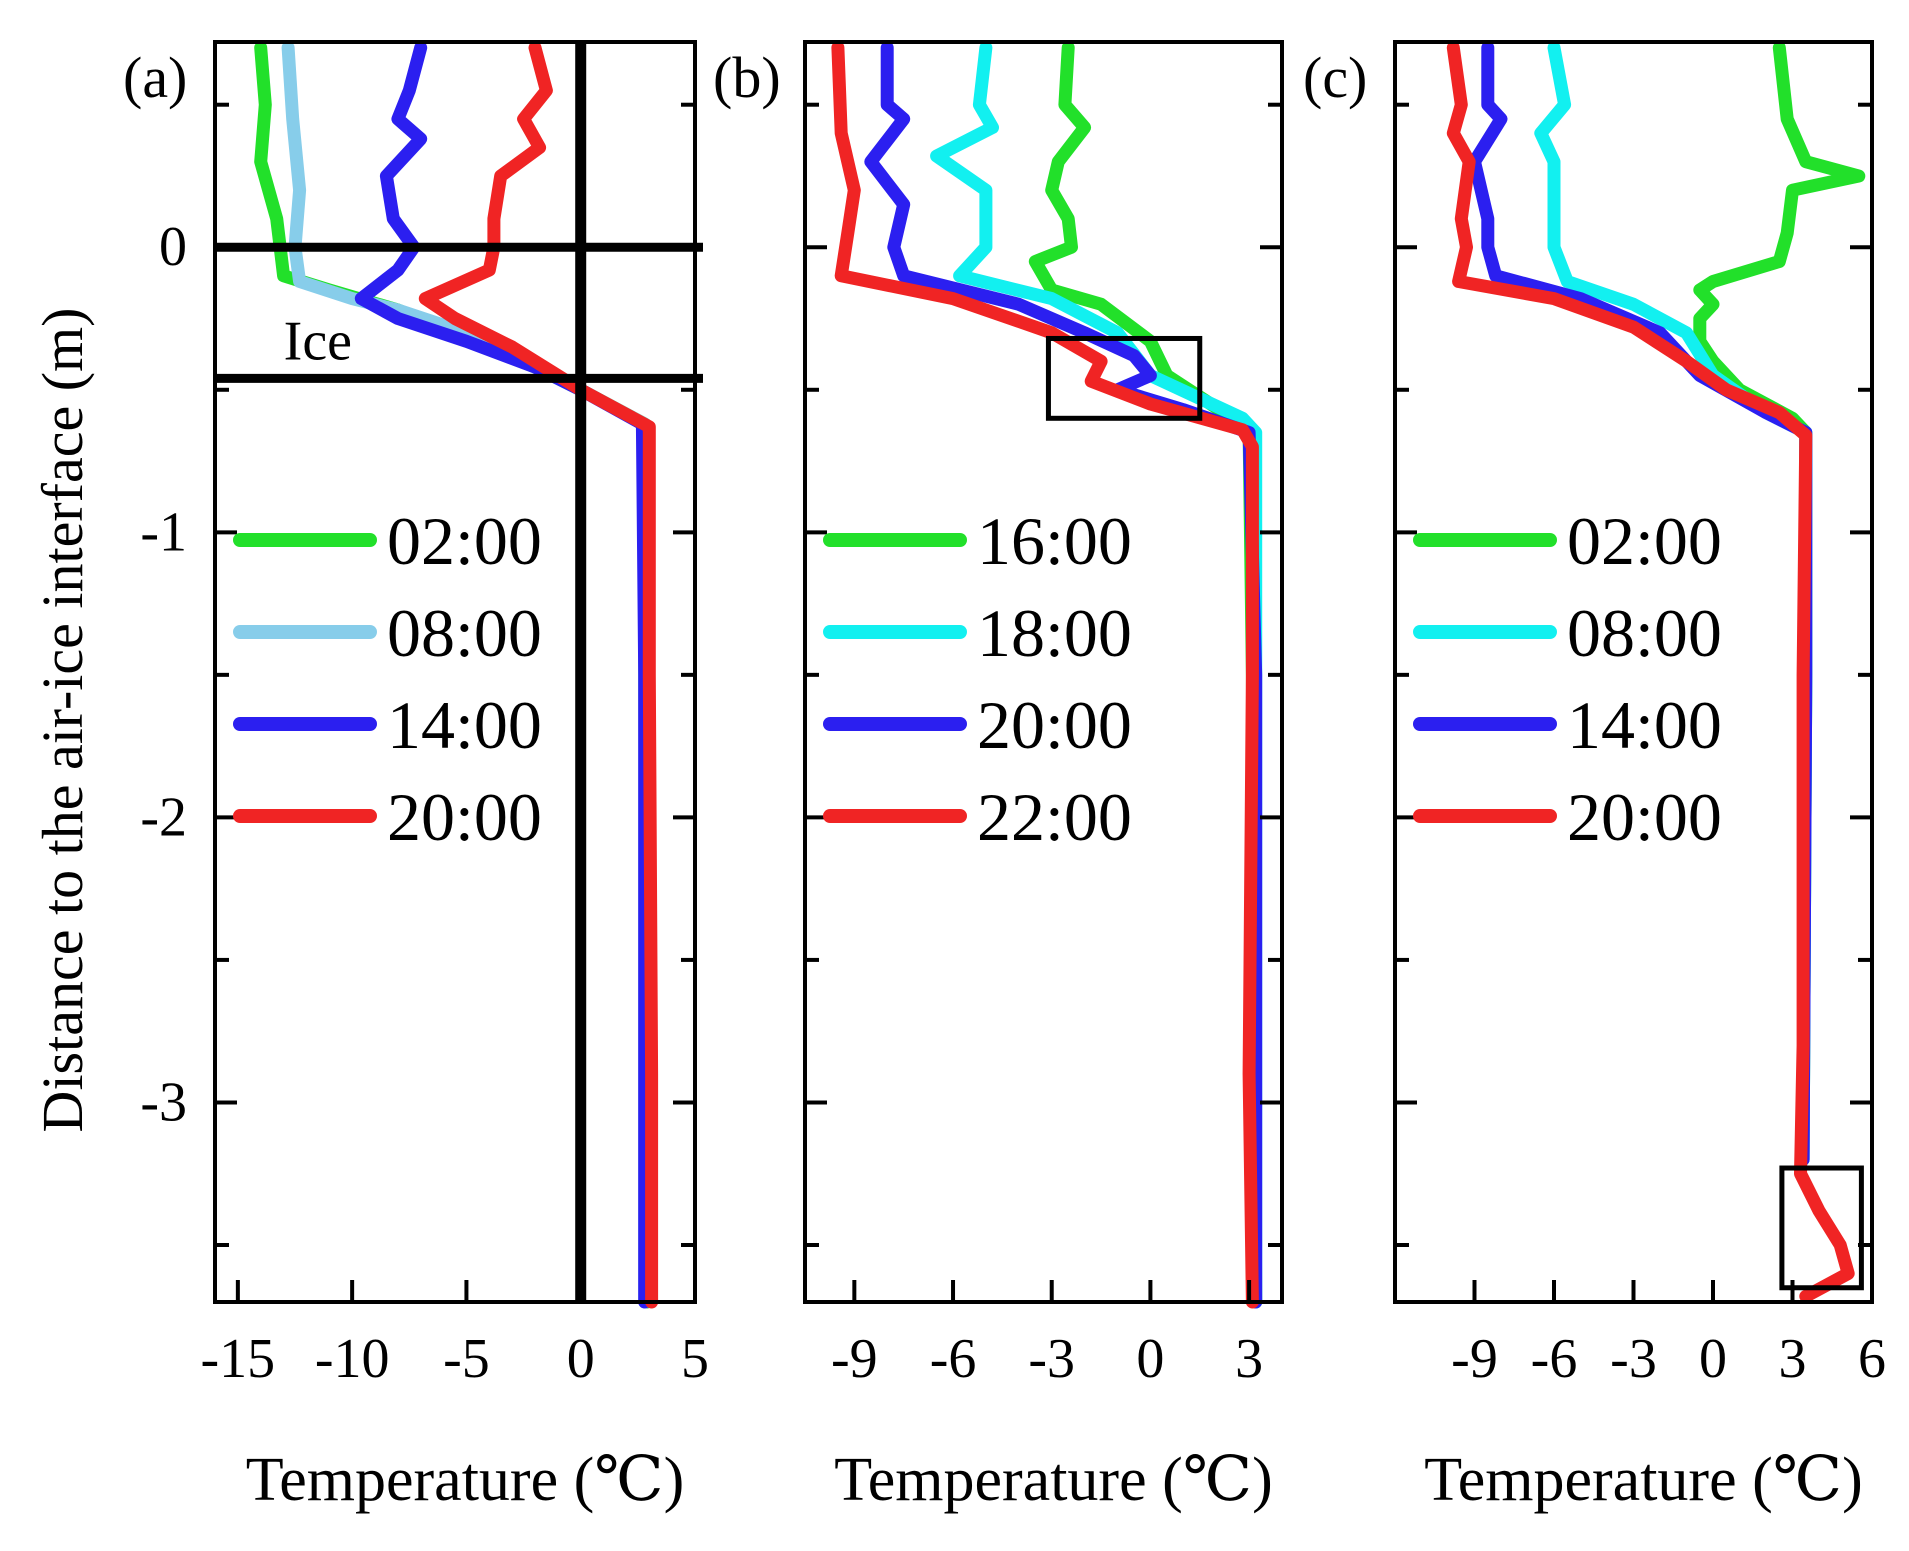 Image resolution: width=1909 pixels, height=1551 pixels. I want to click on y-axis-label: Distance to the air-ice interface (m), so click(62, 720).